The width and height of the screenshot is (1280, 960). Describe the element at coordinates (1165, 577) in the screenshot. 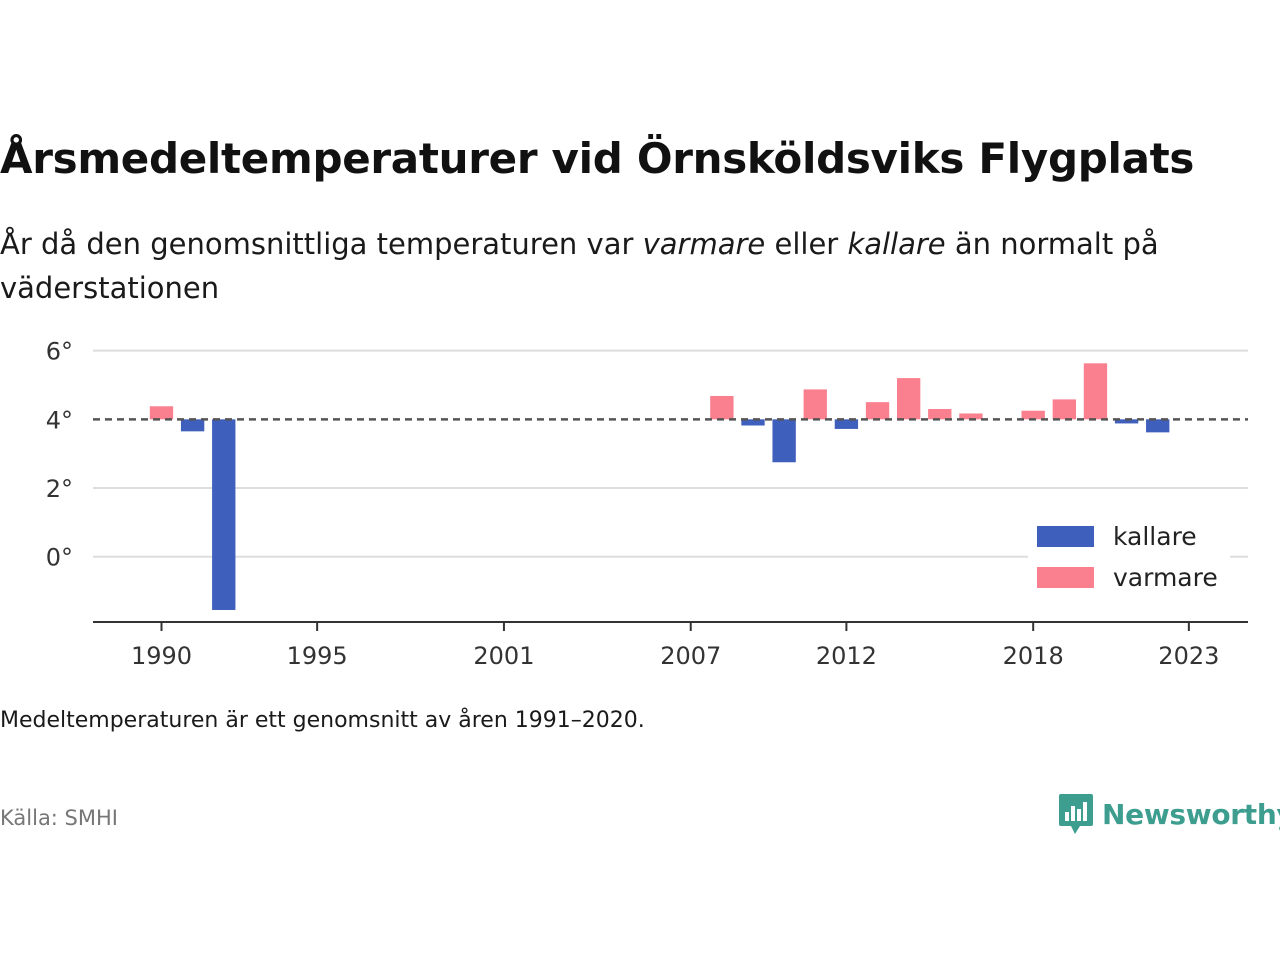

I see `legend-label-varmare: varmare` at that location.